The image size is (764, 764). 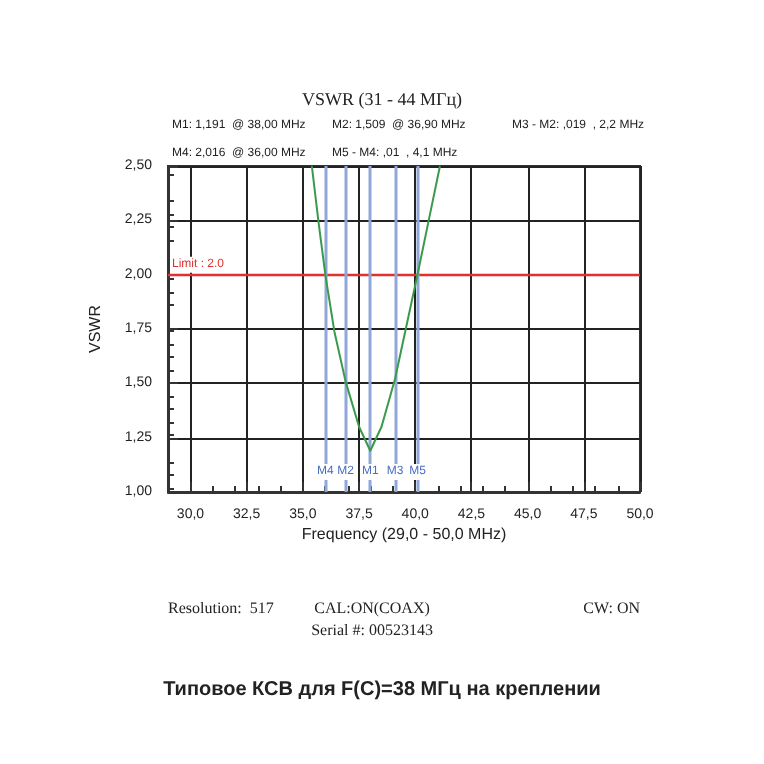 I want to click on y-axis-title: VSWR, so click(x=94, y=328).